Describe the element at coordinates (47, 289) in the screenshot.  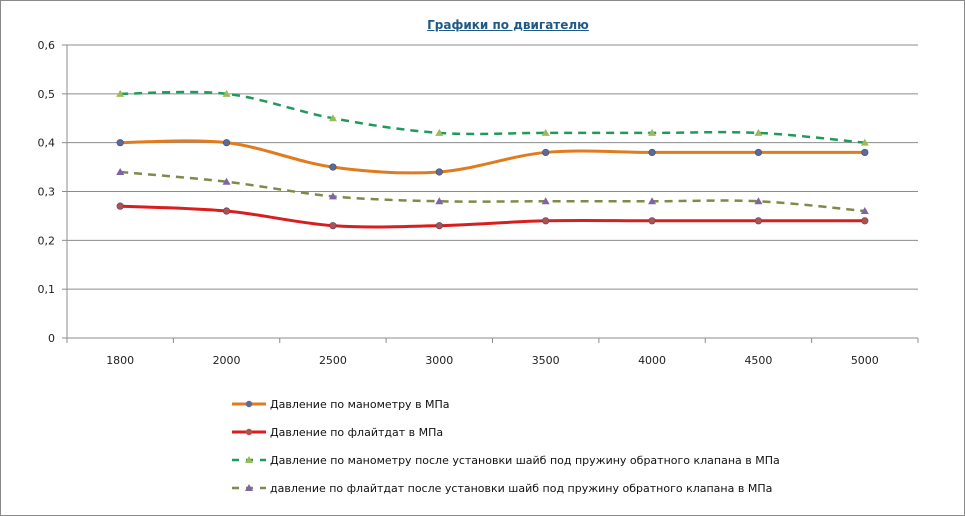
I see `y-tick-label: 0,1` at that location.